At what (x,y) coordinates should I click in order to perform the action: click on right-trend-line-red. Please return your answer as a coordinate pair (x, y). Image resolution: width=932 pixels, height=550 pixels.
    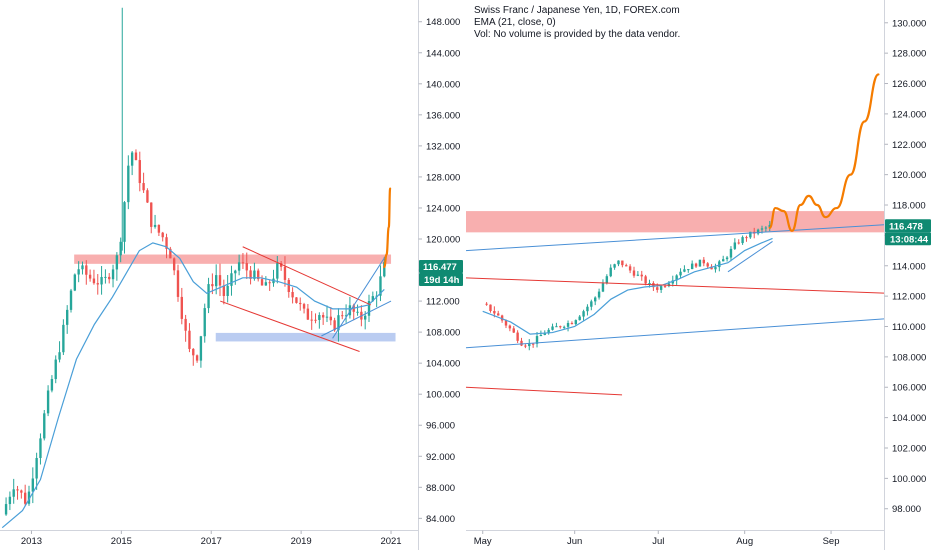
    Looking at the image, I should click on (544, 391).